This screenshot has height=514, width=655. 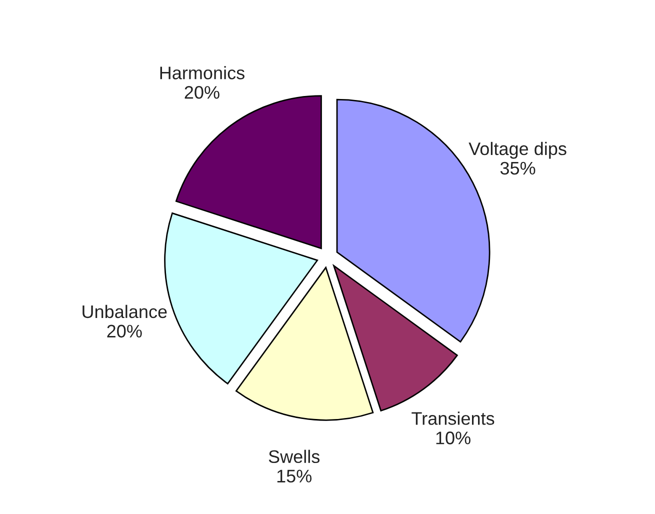 I want to click on slice-label: Swells, so click(x=294, y=457).